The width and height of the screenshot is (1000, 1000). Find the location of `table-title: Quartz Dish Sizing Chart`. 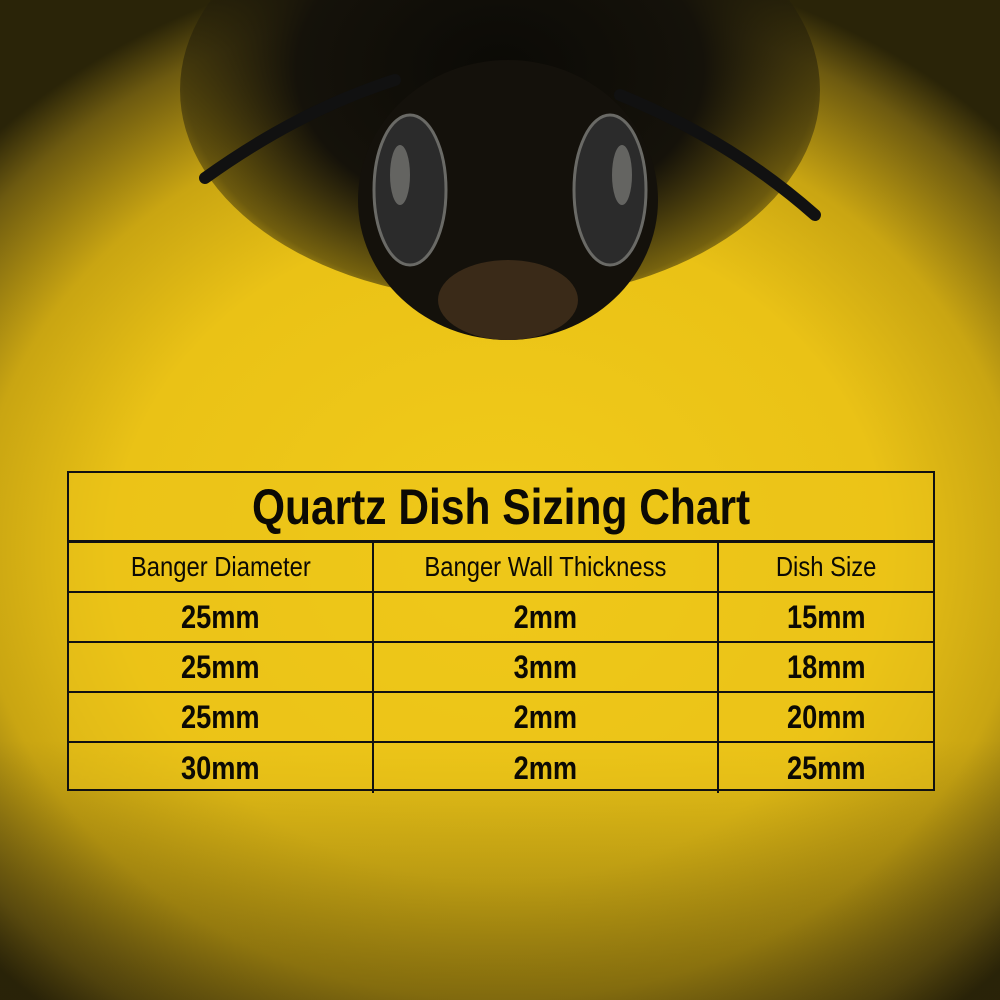

table-title: Quartz Dish Sizing Chart is located at coordinates (501, 508).